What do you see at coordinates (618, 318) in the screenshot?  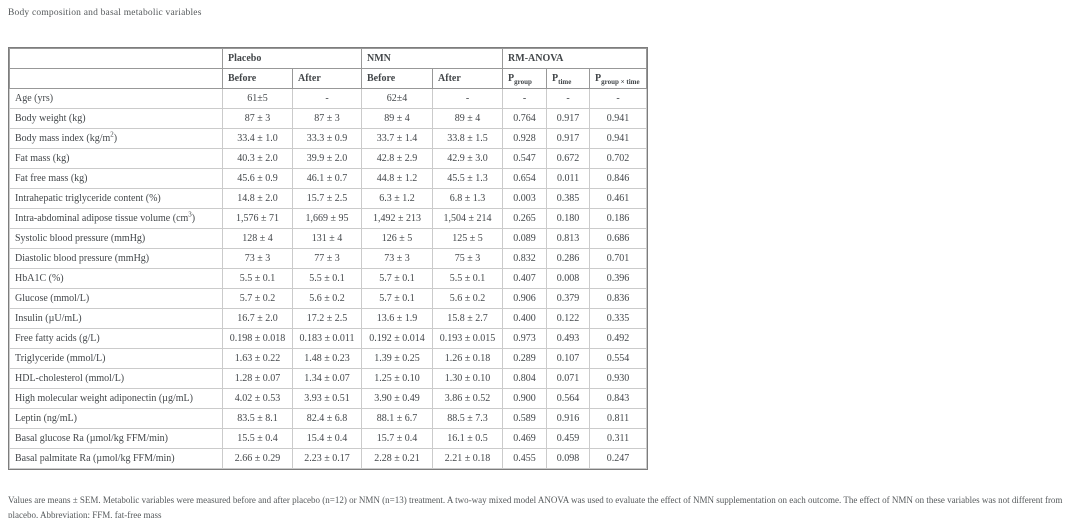 I see `value-cell: 0.335` at bounding box center [618, 318].